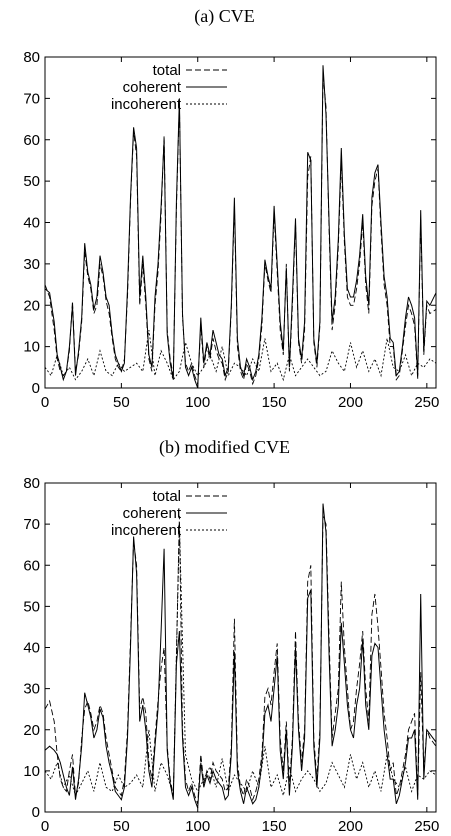  I want to click on chart-title: (b) modified CVE, so click(224, 447).